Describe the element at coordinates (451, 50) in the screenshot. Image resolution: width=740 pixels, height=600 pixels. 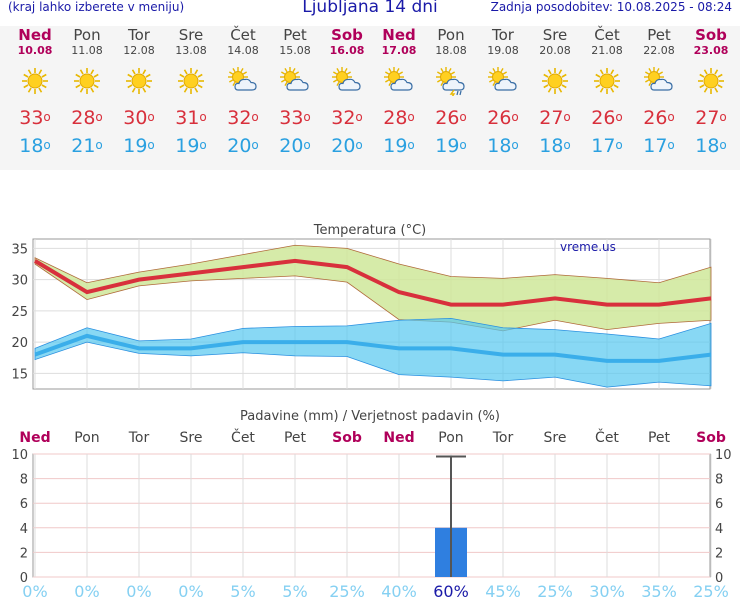
I see `day-date: 18.08` at that location.